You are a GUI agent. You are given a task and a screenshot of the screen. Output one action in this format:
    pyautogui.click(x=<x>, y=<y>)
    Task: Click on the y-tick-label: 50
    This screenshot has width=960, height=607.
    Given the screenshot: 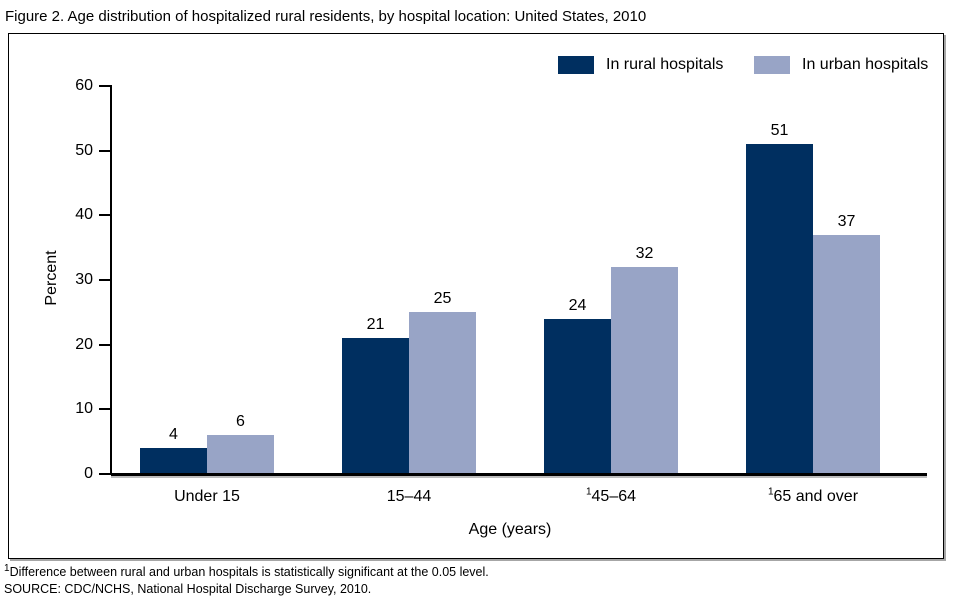 What is the action you would take?
    pyautogui.click(x=84, y=150)
    